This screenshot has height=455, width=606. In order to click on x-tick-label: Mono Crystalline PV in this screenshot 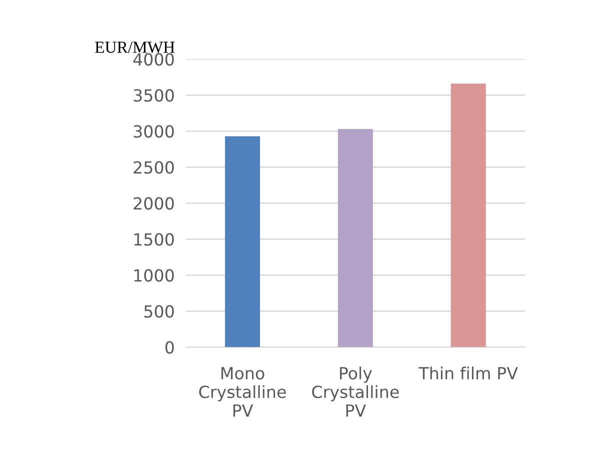, I will do `click(242, 392)`.